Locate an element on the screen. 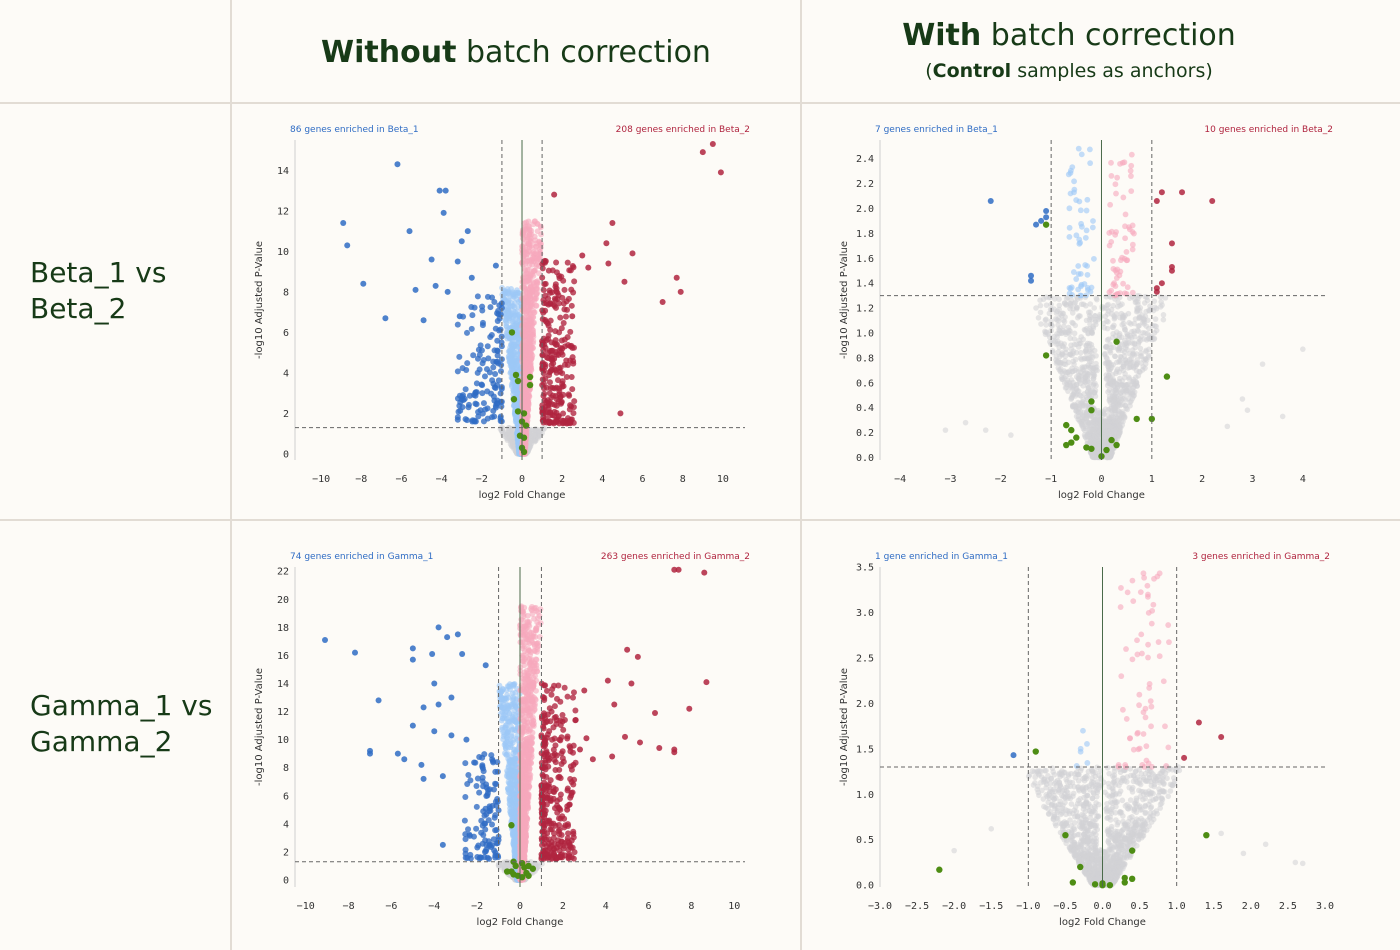  points-layer is located at coordinates (532, 299).